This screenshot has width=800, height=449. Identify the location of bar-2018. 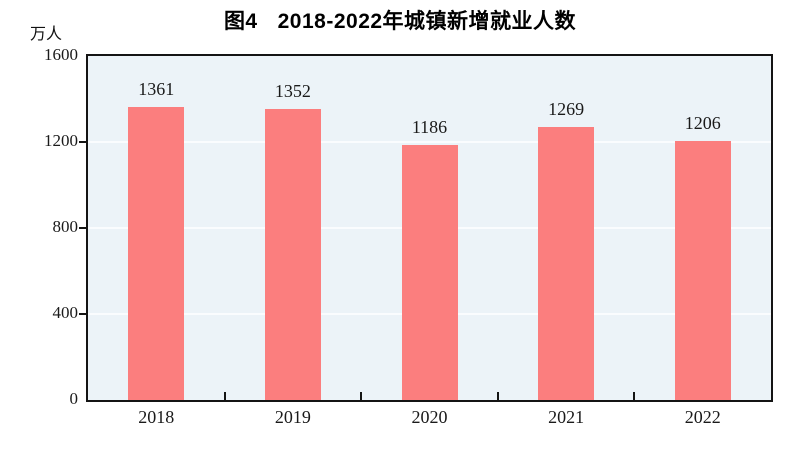
(156, 253).